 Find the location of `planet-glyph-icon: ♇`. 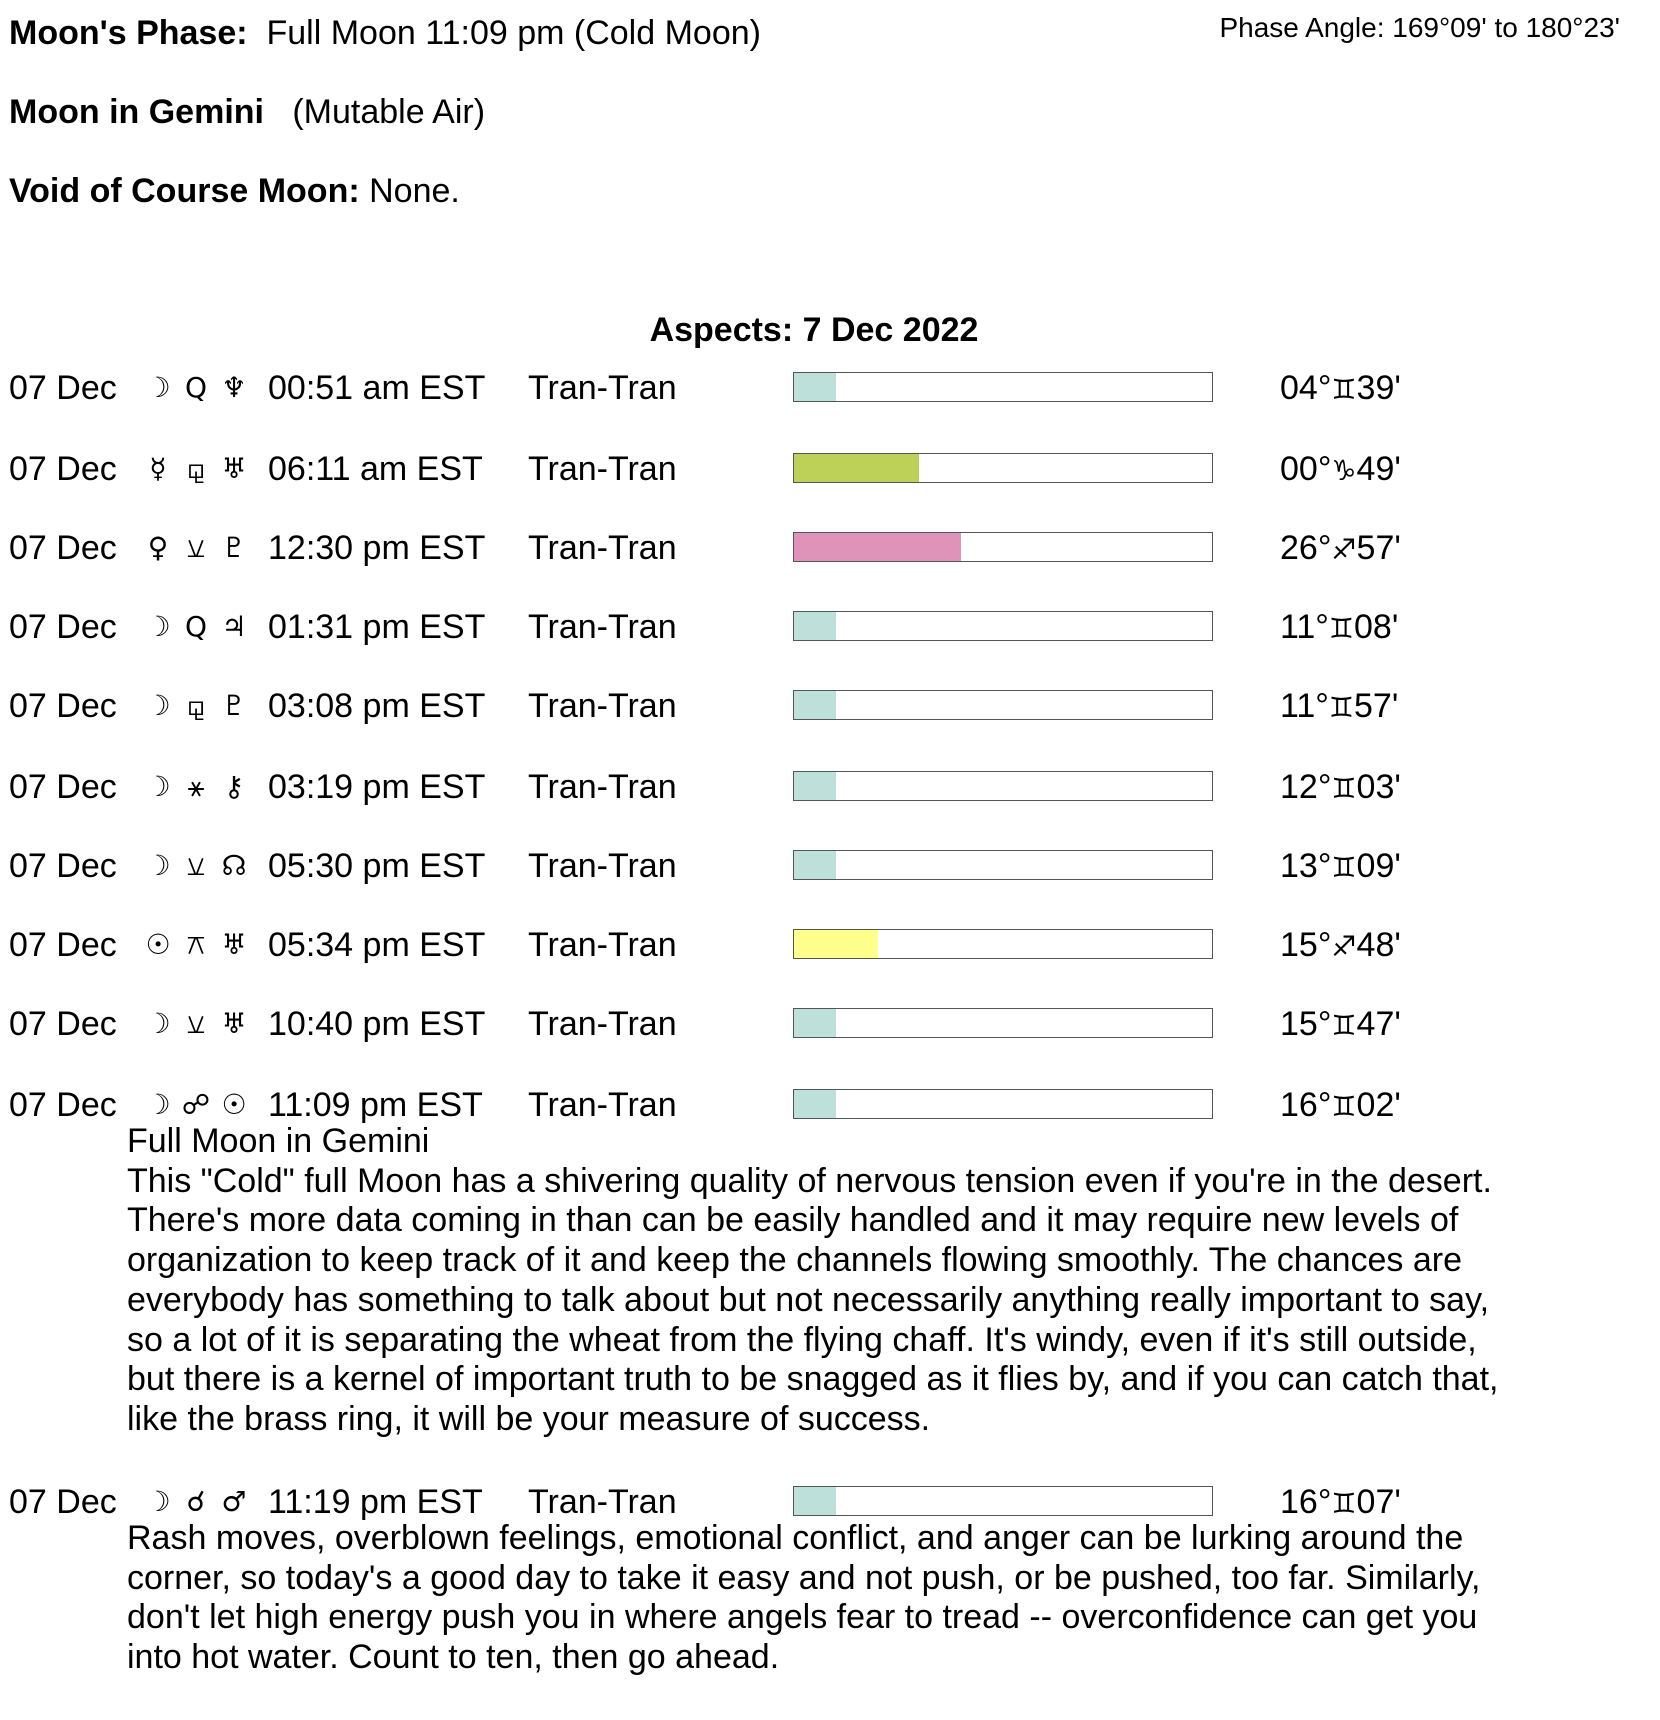

planet-glyph-icon: ♇ is located at coordinates (234, 705).